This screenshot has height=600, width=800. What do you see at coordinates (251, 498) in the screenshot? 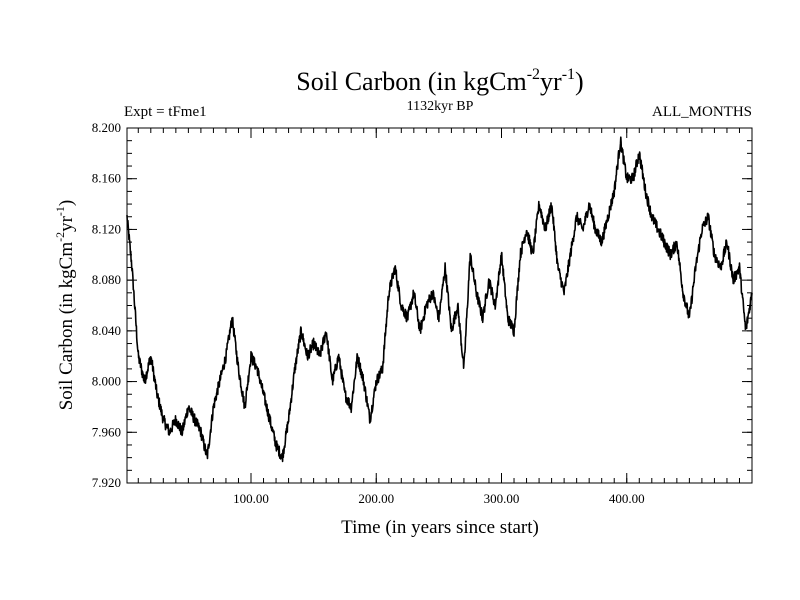
I see `x-tick-label: 100.00` at bounding box center [251, 498].